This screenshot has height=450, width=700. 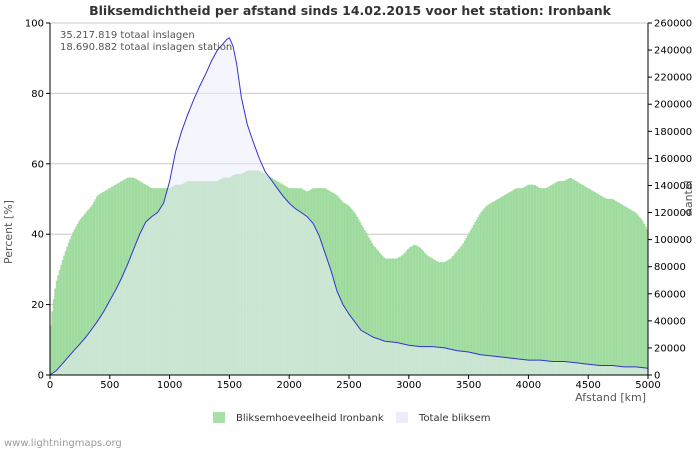 What do you see at coordinates (408, 385) in the screenshot?
I see `x-tick-label: 3000` at bounding box center [408, 385].